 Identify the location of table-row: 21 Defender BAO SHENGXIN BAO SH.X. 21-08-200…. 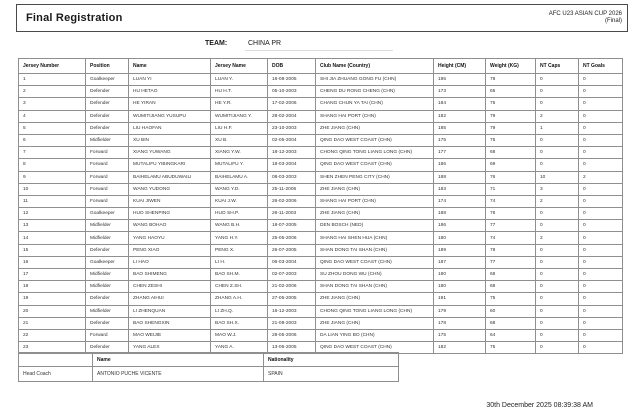
(320, 323).